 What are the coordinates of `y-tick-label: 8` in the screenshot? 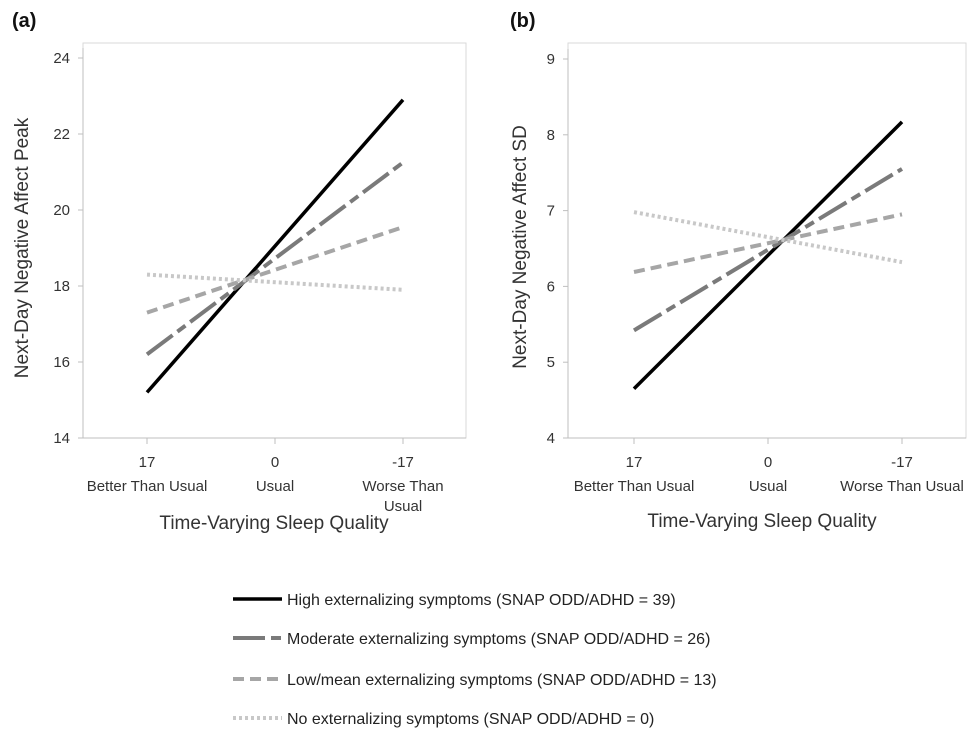 It's located at (551, 135).